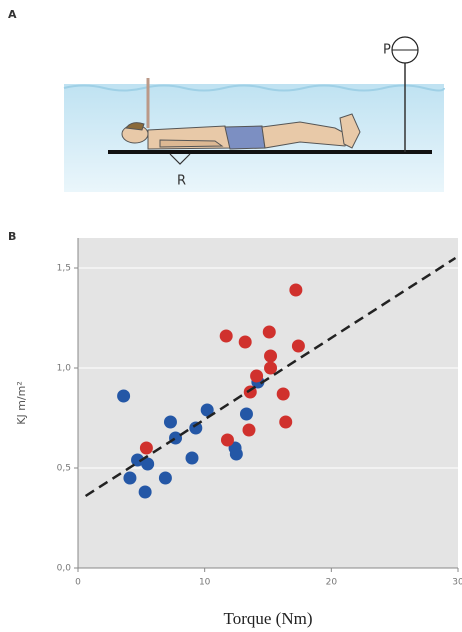 This screenshot has height=632, width=462. What do you see at coordinates (254, 88) in the screenshot?
I see `water-surface` at bounding box center [254, 88].